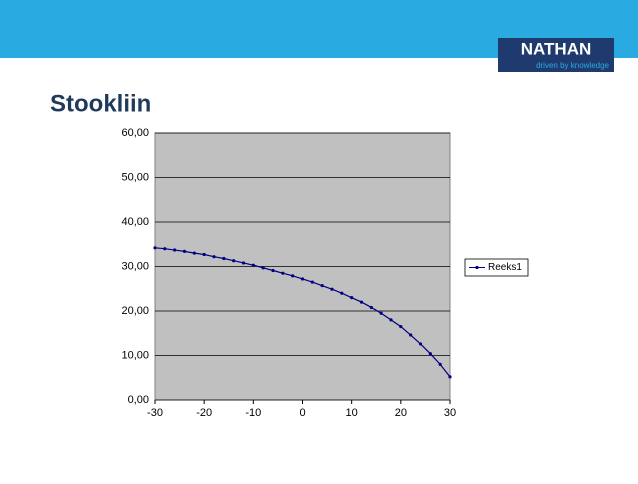 The height and width of the screenshot is (484, 638). I want to click on y-tick-label: 50,00, so click(135, 177).